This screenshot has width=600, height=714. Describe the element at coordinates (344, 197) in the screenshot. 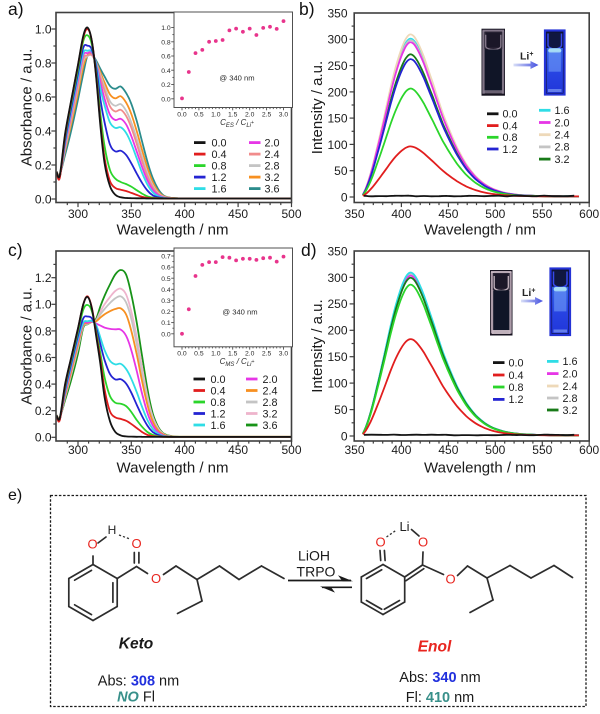

I see `svg-text: 0` at that location.